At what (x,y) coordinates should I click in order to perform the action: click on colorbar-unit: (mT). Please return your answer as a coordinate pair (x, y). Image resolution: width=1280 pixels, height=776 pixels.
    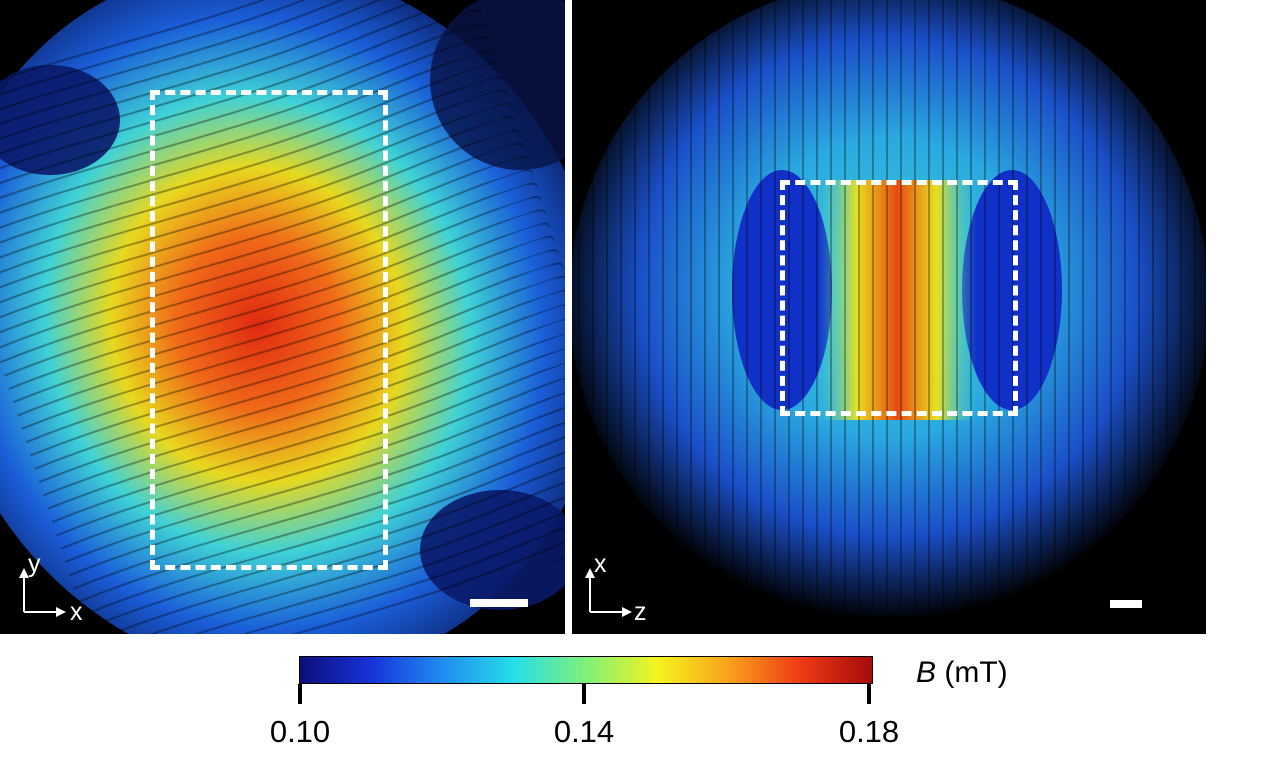
    Looking at the image, I should click on (976, 672).